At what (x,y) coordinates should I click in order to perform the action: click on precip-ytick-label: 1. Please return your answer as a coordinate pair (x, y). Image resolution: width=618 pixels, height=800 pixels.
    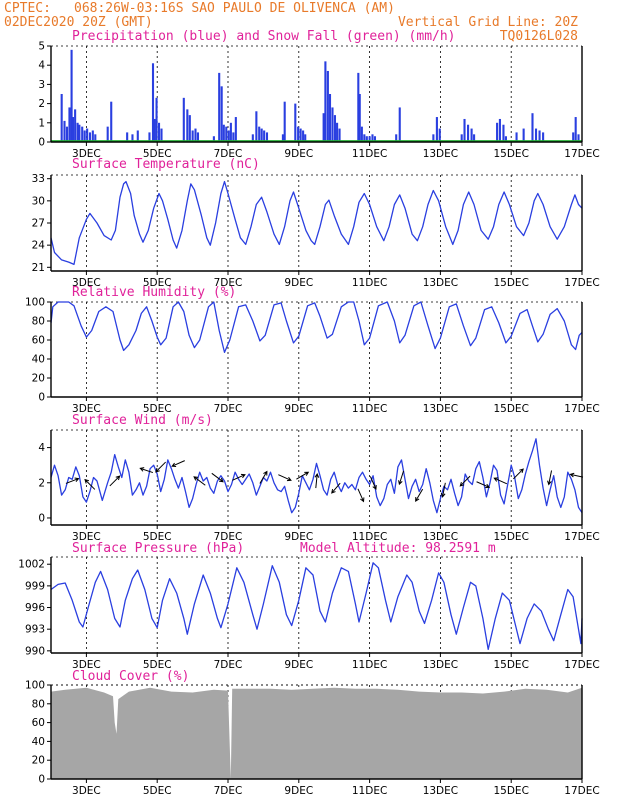
    Looking at the image, I should click on (41, 123).